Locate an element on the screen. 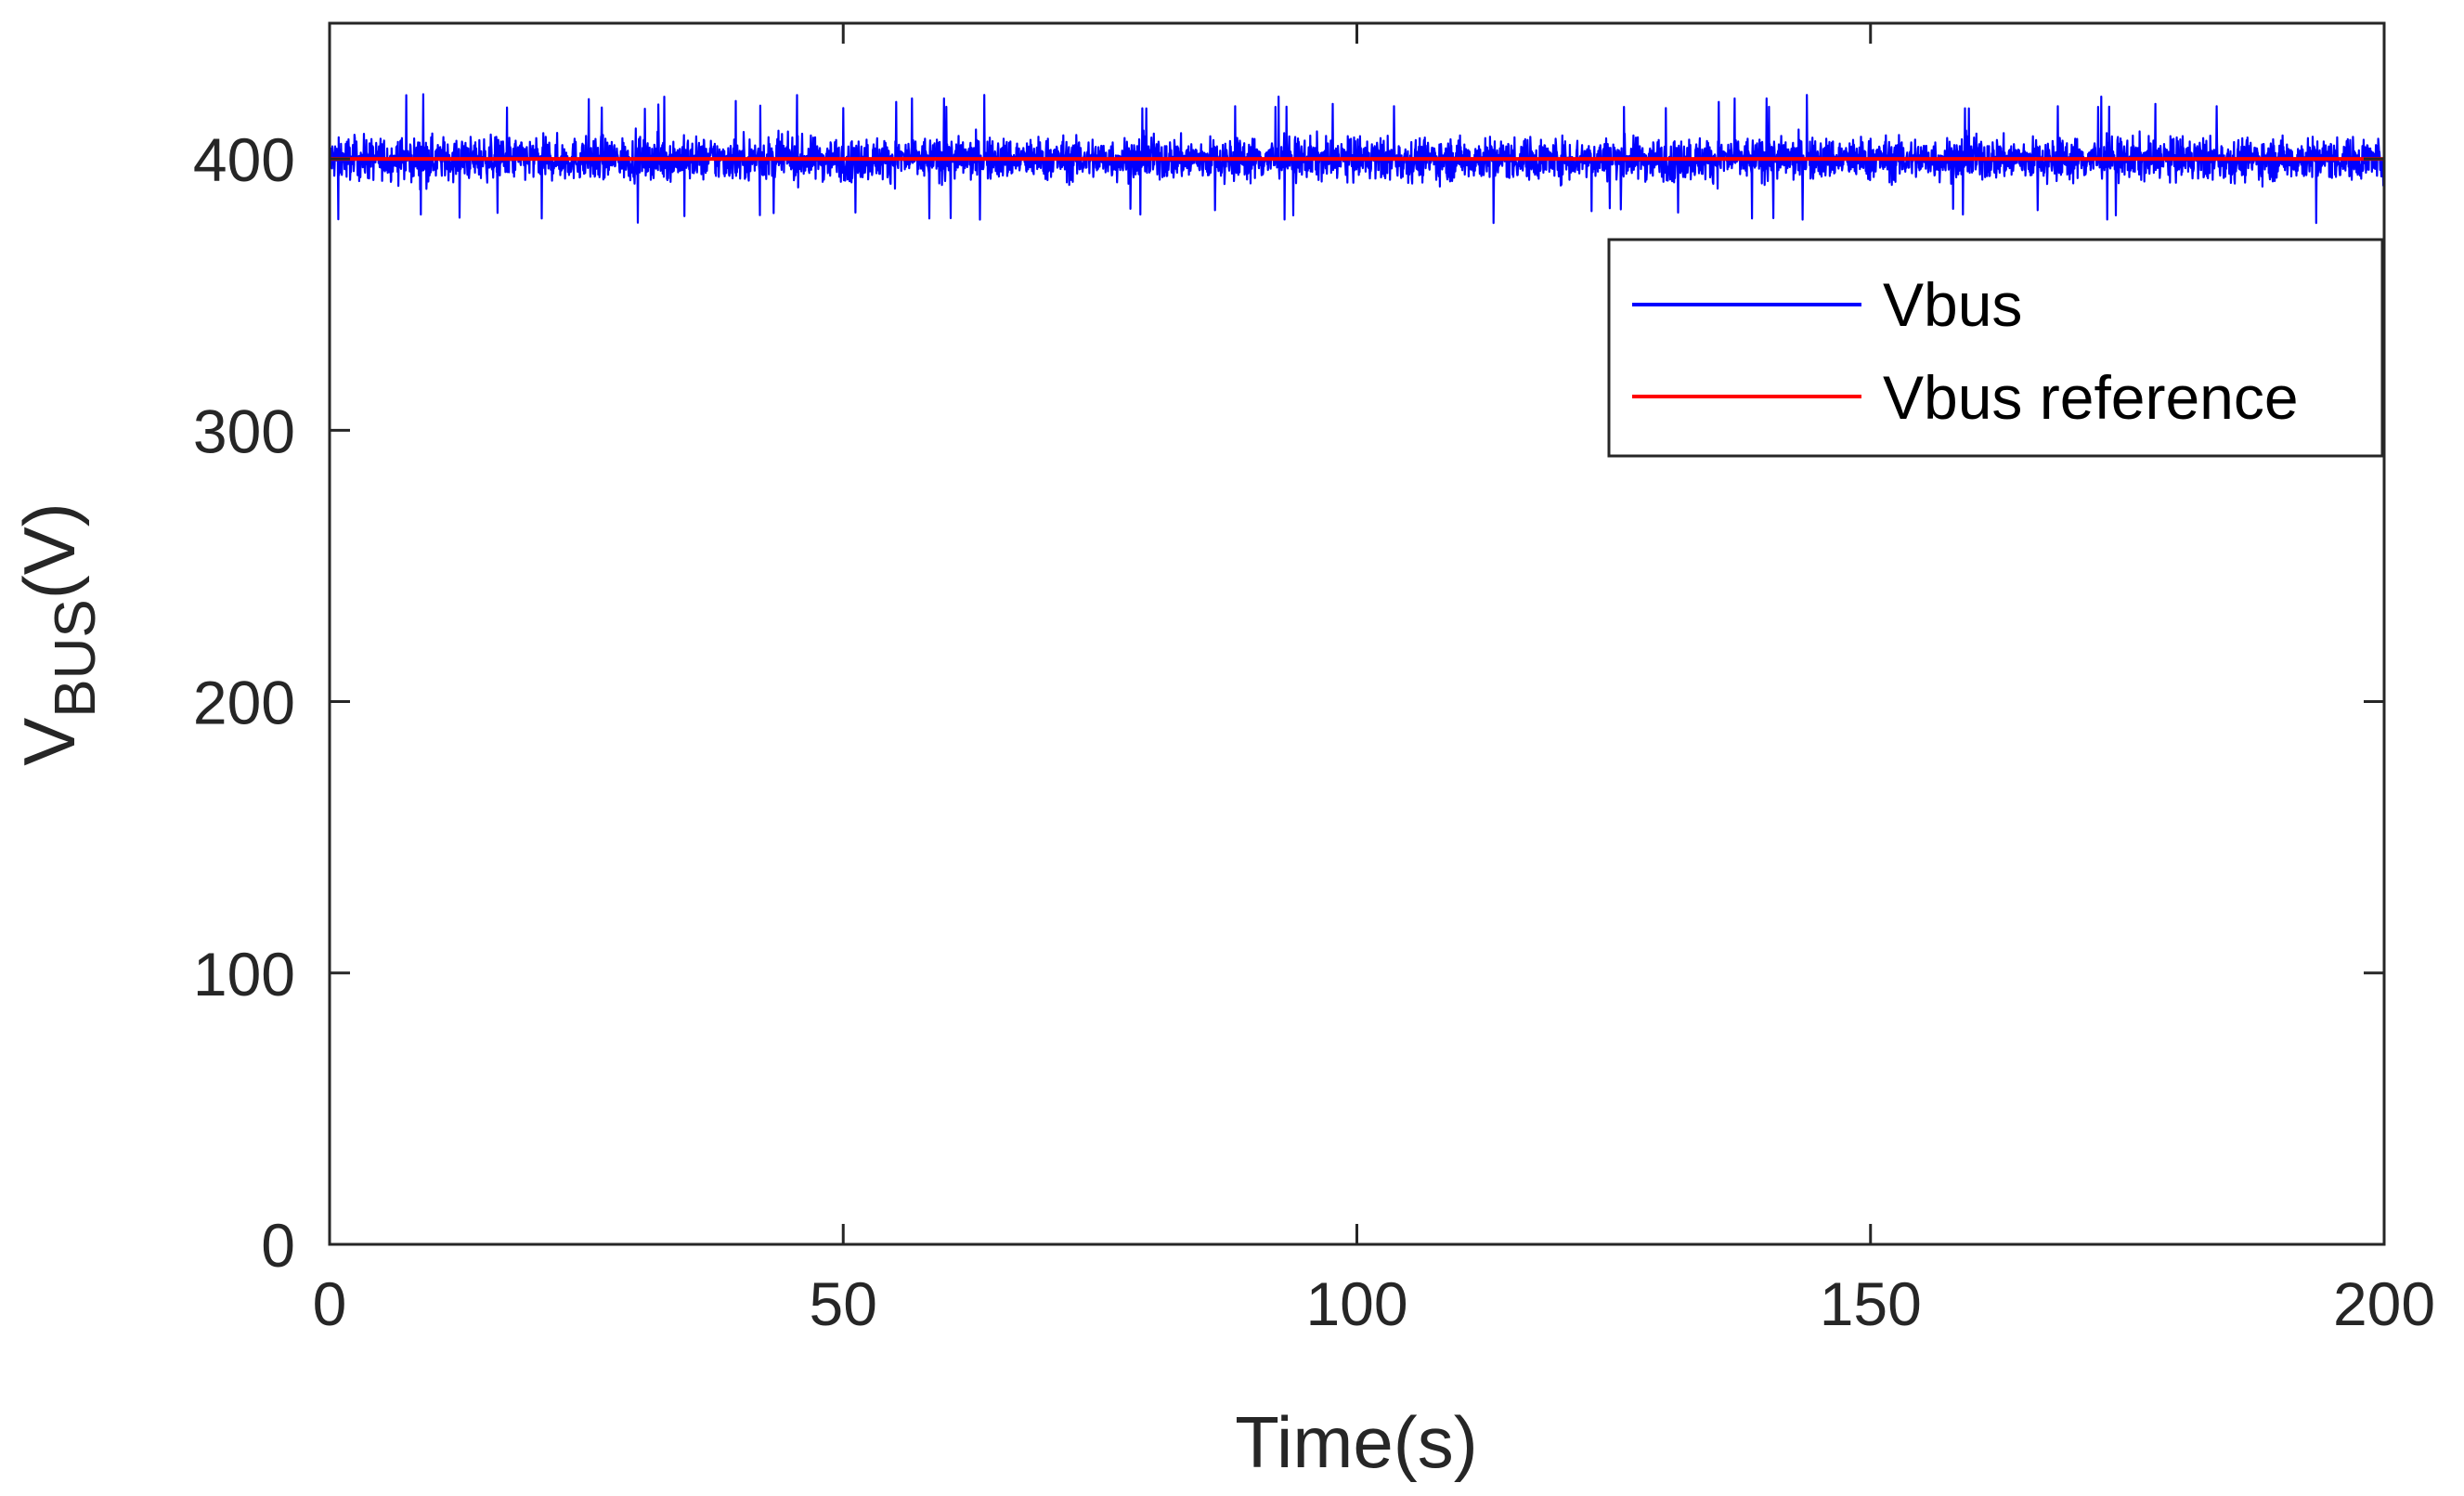 The image size is (2464, 1496). legend-label-vbus: Vbus is located at coordinates (1952, 305).